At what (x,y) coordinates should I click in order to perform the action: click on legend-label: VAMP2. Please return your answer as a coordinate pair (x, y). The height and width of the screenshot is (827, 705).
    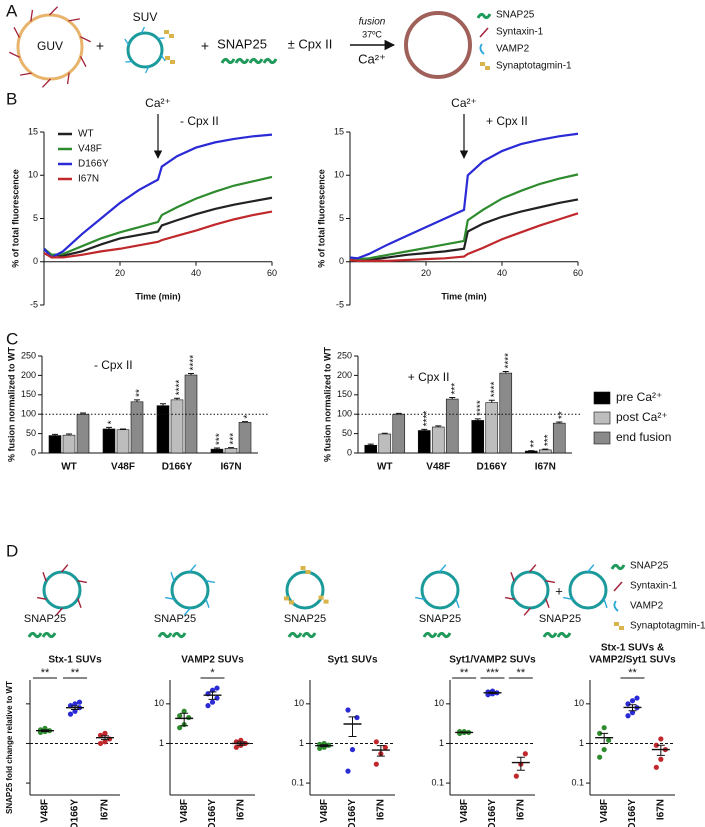
    Looking at the image, I should click on (647, 606).